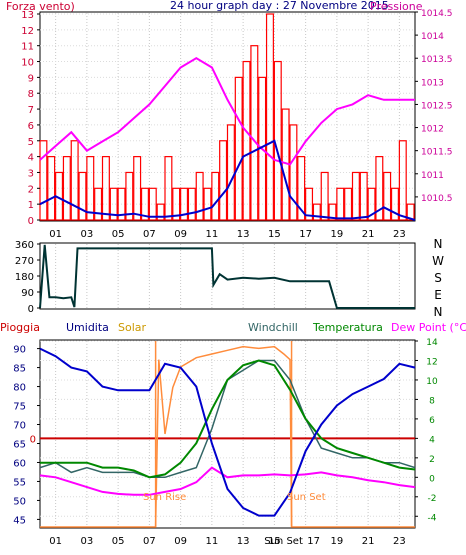  I want to click on humidity-tick-label: 75, so click(19, 407).